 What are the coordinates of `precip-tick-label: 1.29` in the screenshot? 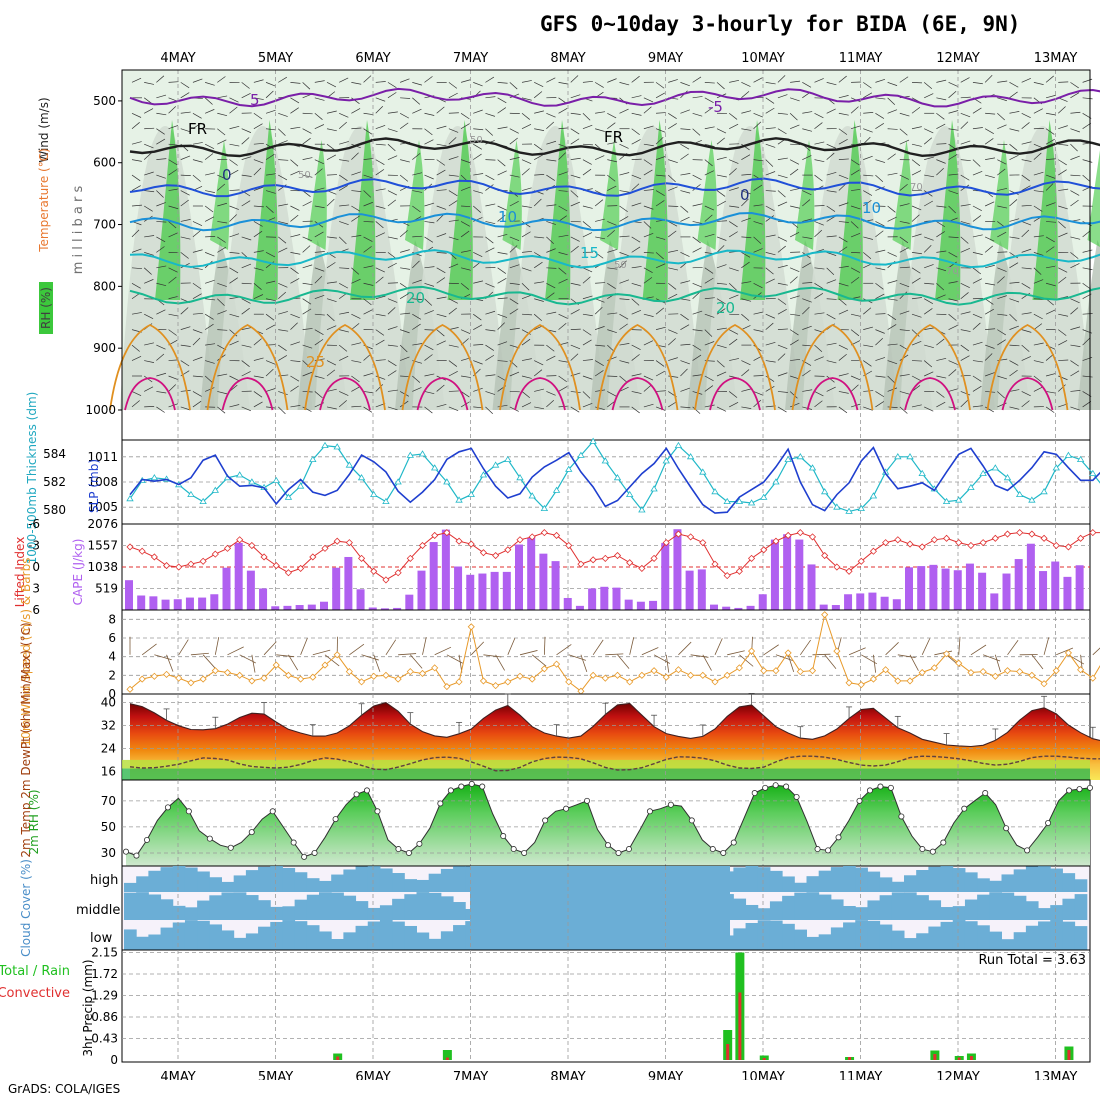 It's located at (104, 996).